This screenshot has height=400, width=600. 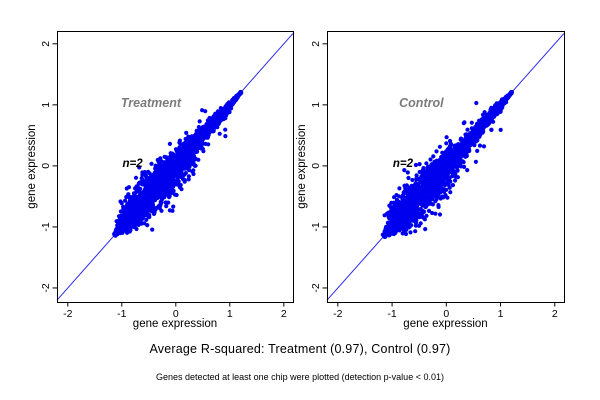 What do you see at coordinates (176, 314) in the screenshot?
I see `x-tick-label: 0` at bounding box center [176, 314].